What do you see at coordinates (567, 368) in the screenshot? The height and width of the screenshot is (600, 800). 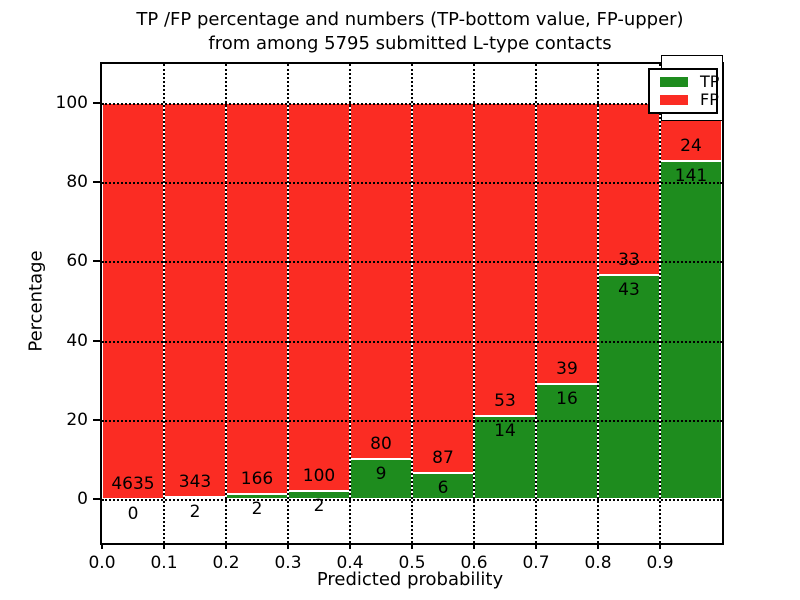 I see `fp-count-label: 39` at bounding box center [567, 368].